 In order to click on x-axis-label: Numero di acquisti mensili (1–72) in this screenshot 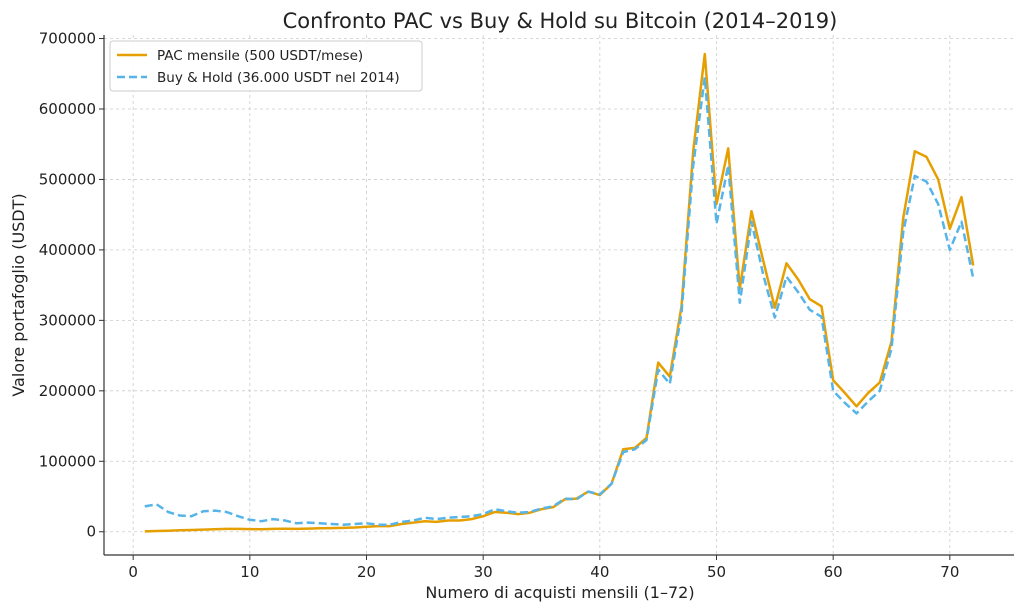, I will do `click(559, 592)`.